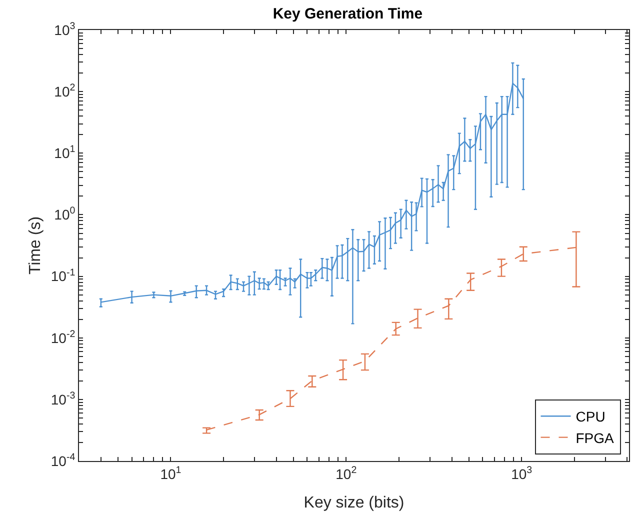 The width and height of the screenshot is (638, 525). Describe the element at coordinates (347, 13) in the screenshot. I see `chart-title: Key Generation Time` at that location.